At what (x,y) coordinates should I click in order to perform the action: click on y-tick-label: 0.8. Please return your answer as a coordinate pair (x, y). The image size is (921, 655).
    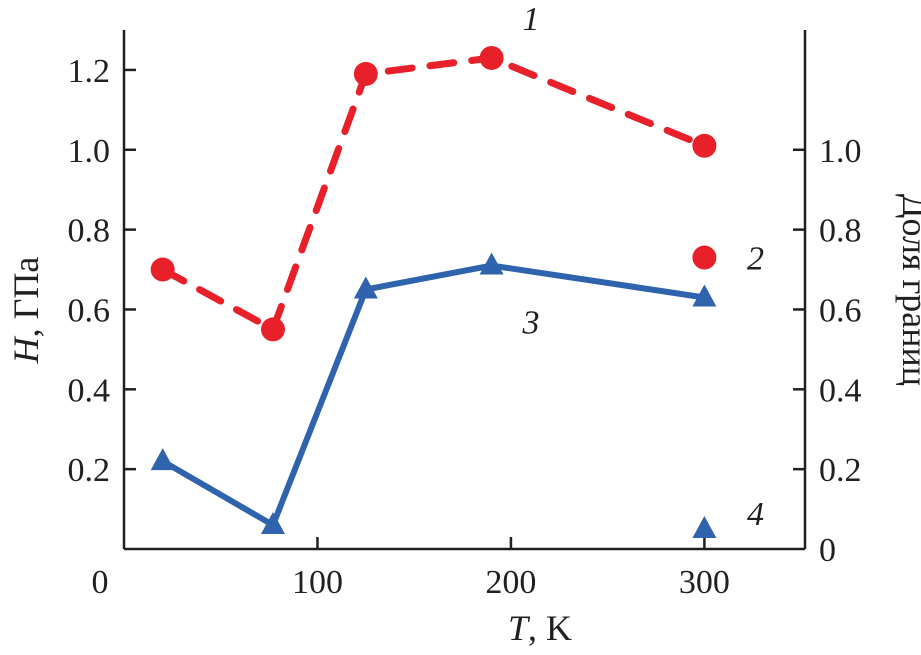
    Looking at the image, I should click on (89, 231).